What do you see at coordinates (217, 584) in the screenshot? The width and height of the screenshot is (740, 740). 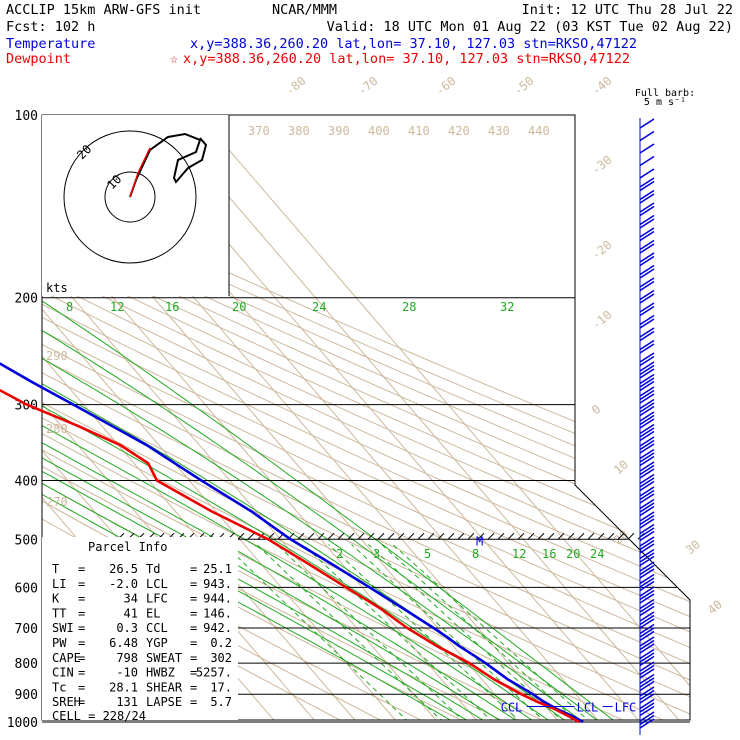 I see `parcel-row-value: 943.` at bounding box center [217, 584].